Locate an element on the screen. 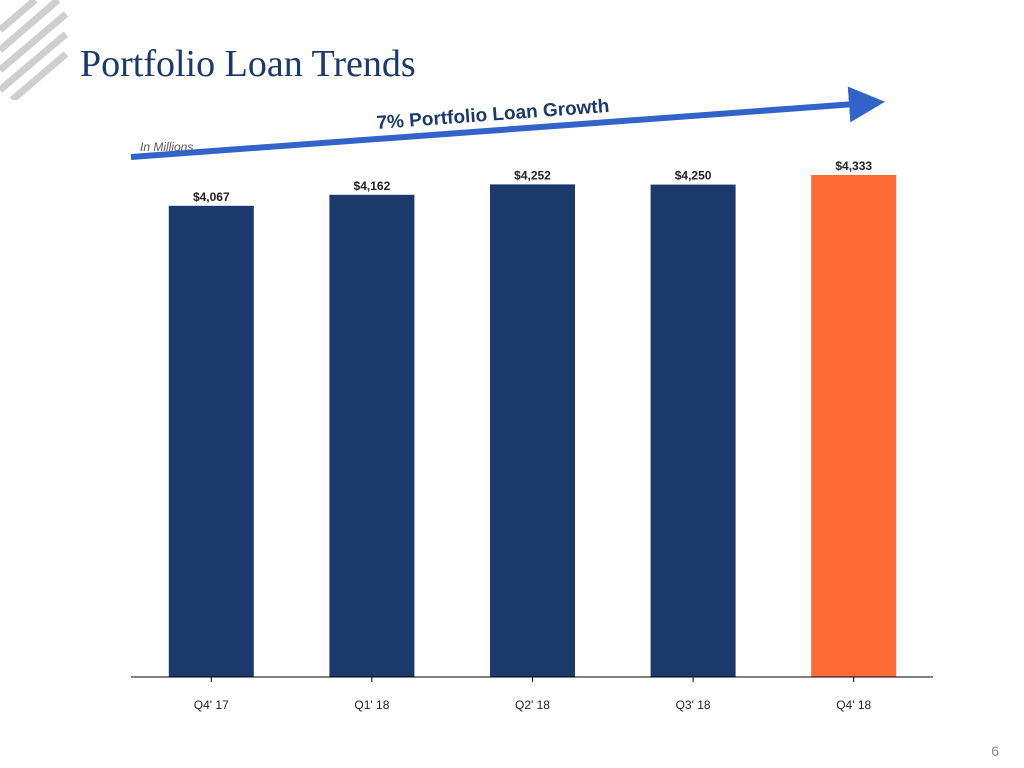  data-labels-group: $4,067 $4,162 $4,252 $4,250 $4,333 is located at coordinates (532, 181).